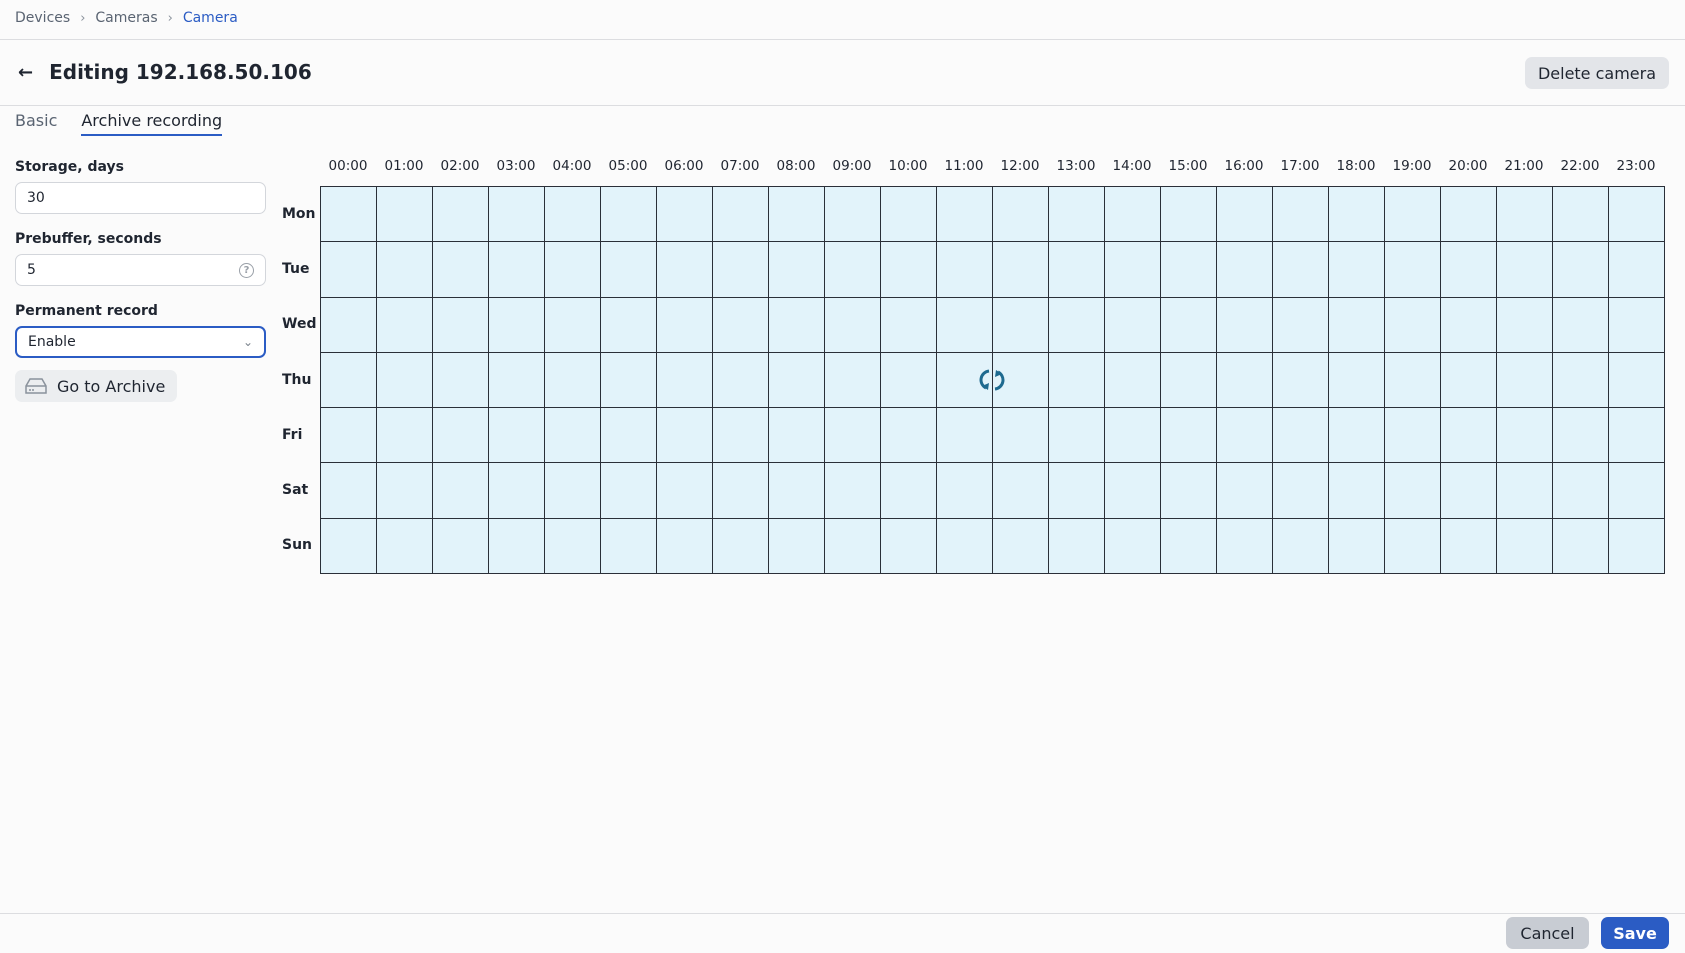 This screenshot has height=953, width=1685. Describe the element at coordinates (26, 72) in the screenshot. I see `back-arrow-icon: ←` at that location.